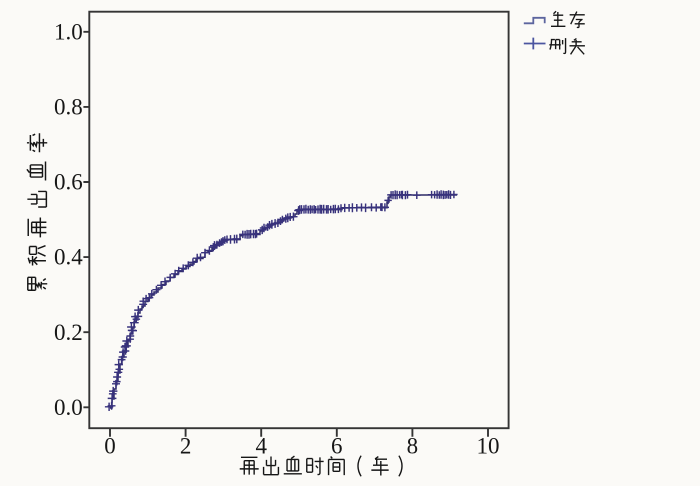 Image resolution: width=700 pixels, height=486 pixels. Describe the element at coordinates (261, 446) in the screenshot. I see `svg-text: 4` at that location.